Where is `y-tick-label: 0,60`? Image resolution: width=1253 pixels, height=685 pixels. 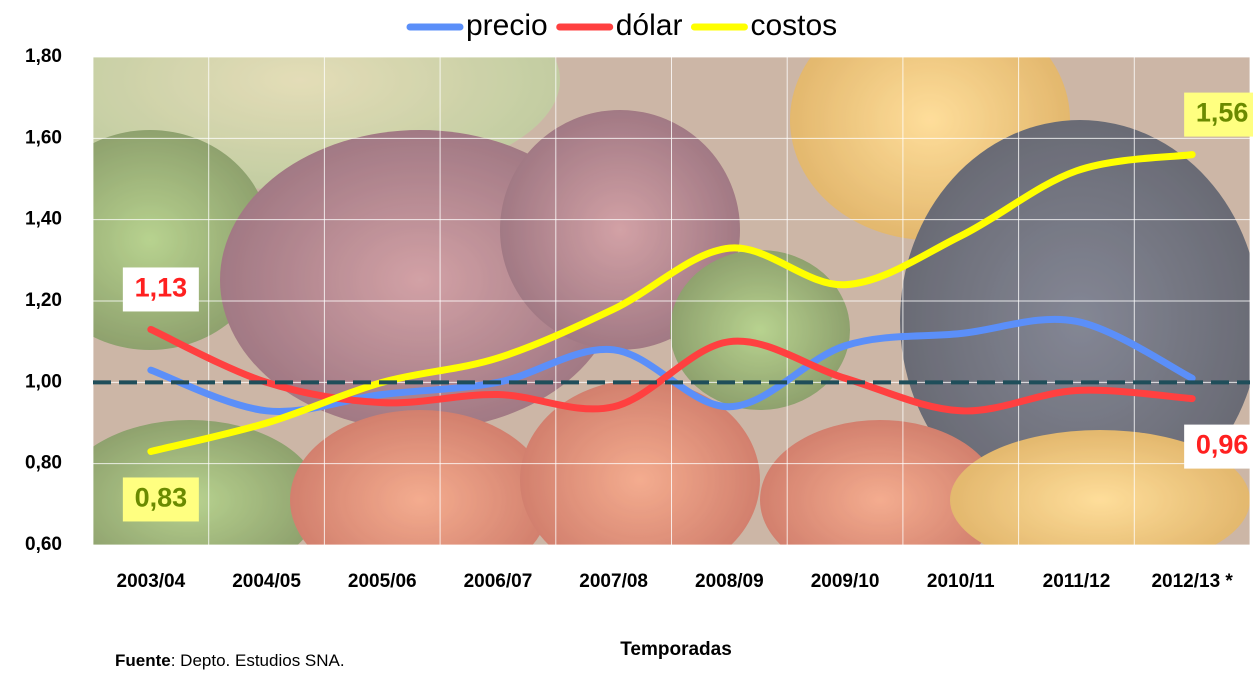 y-tick-label: 0,60 is located at coordinates (43, 544).